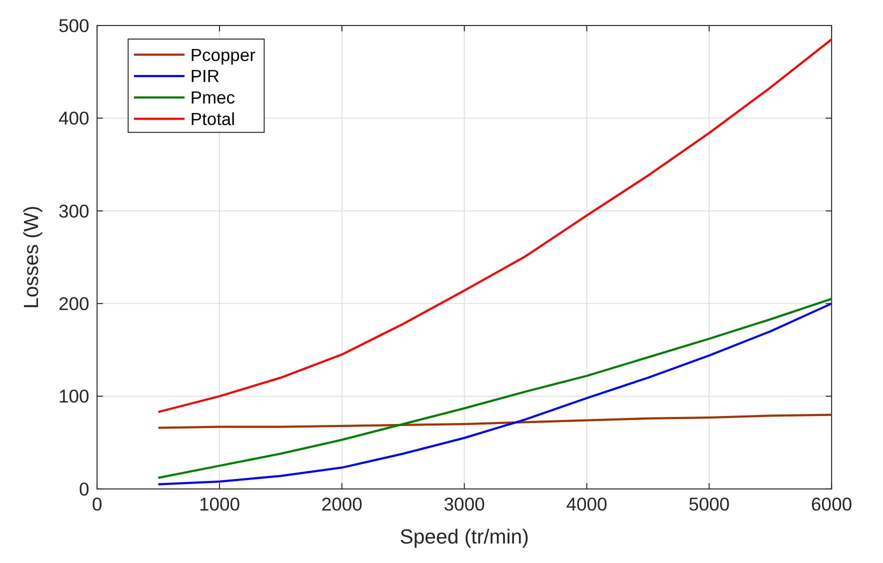 This screenshot has height=563, width=883. What do you see at coordinates (84, 489) in the screenshot?
I see `y-tick-label: 0` at bounding box center [84, 489].